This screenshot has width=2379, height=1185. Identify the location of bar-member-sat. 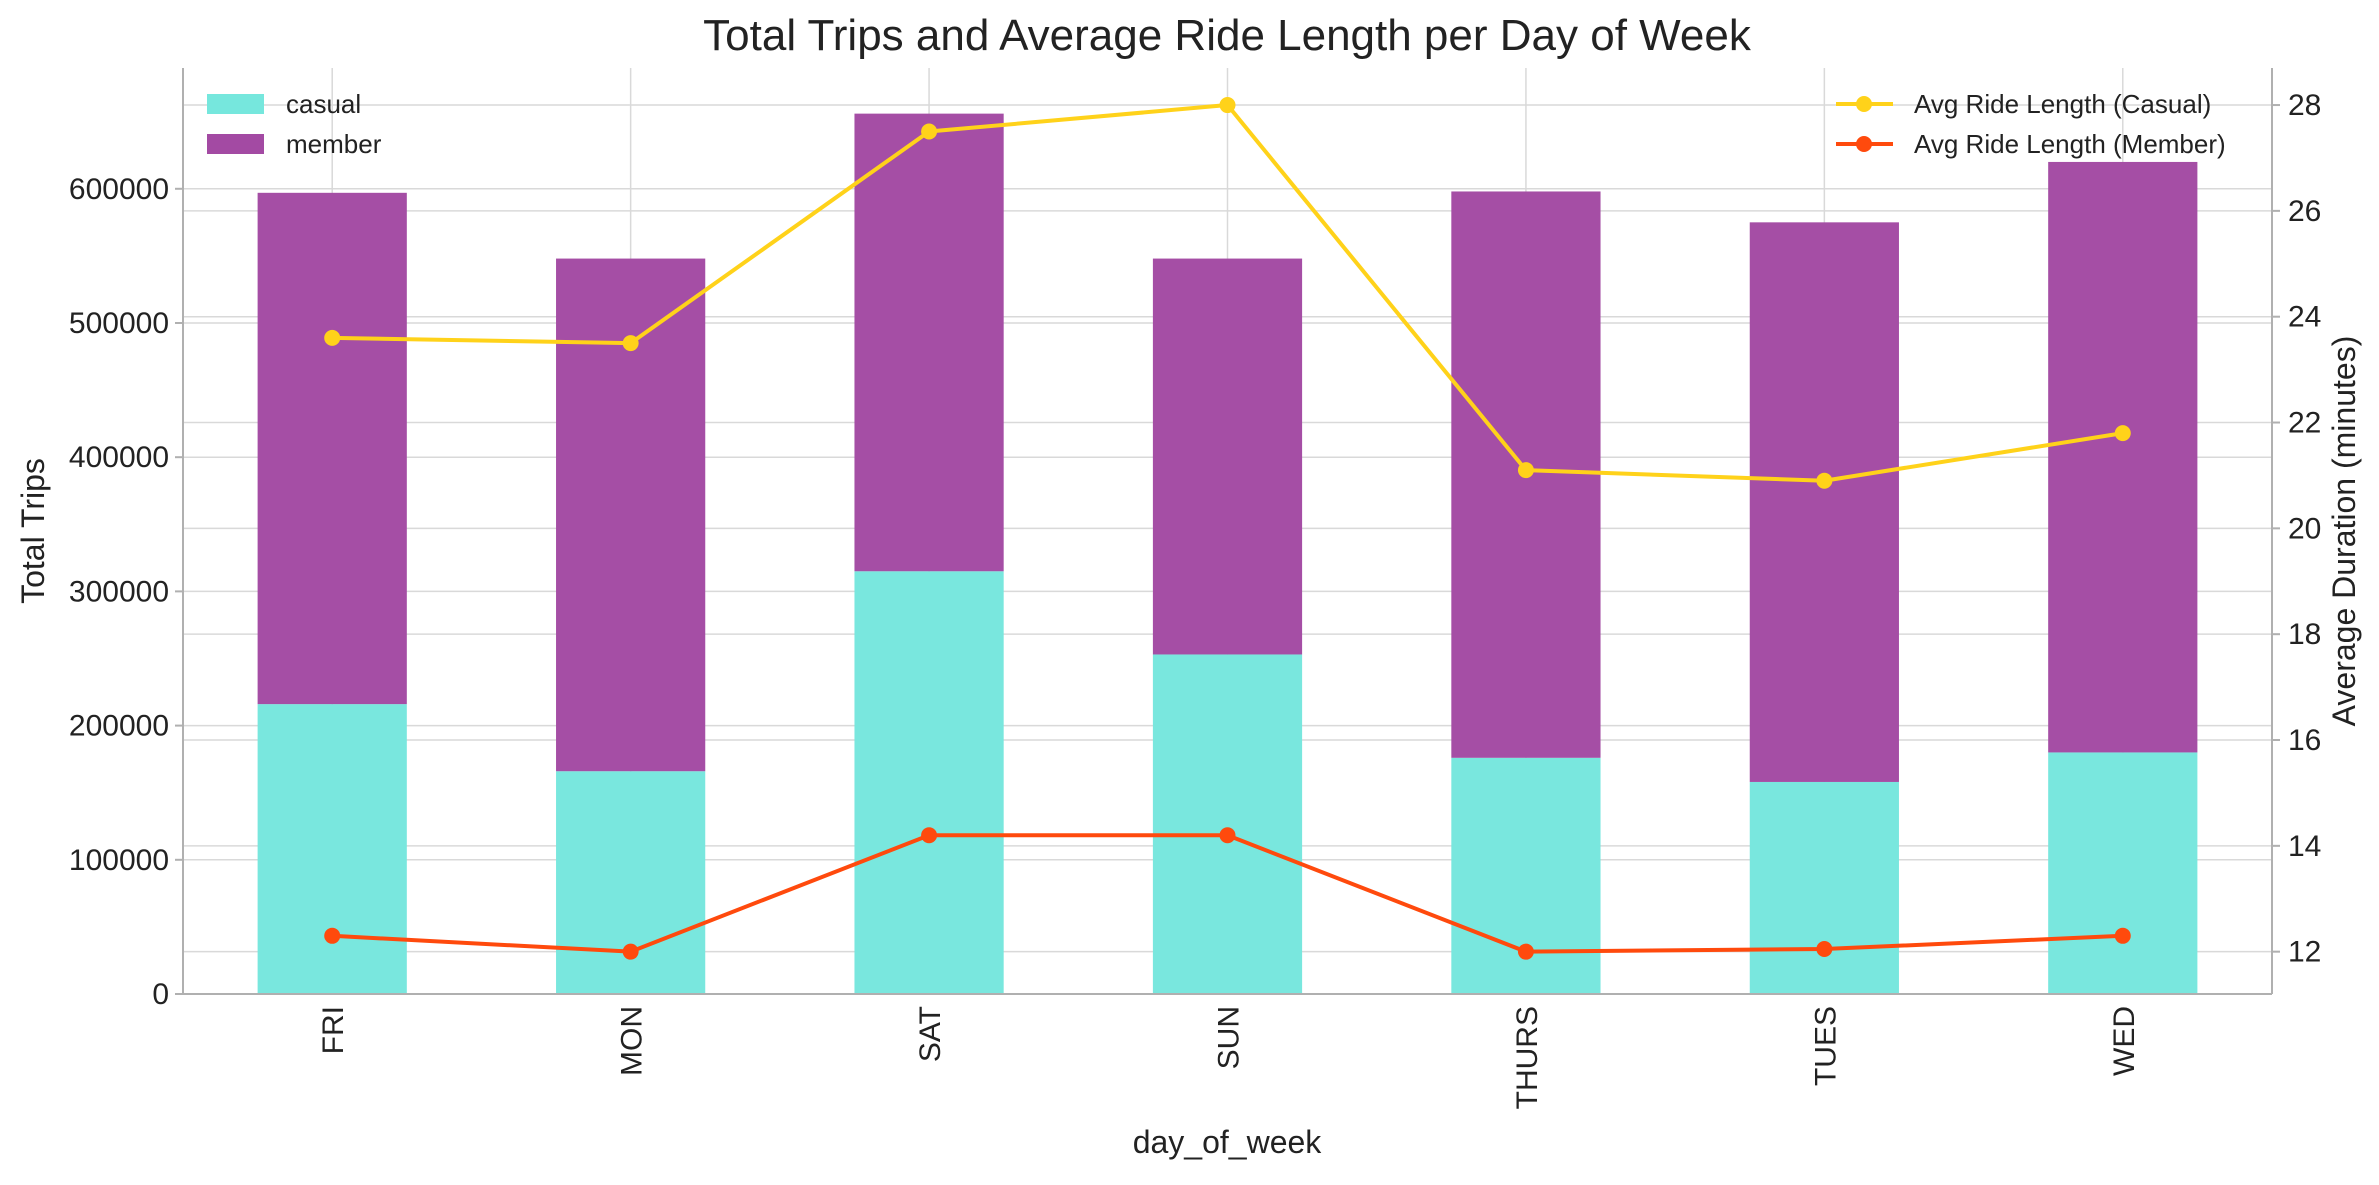
(929, 342).